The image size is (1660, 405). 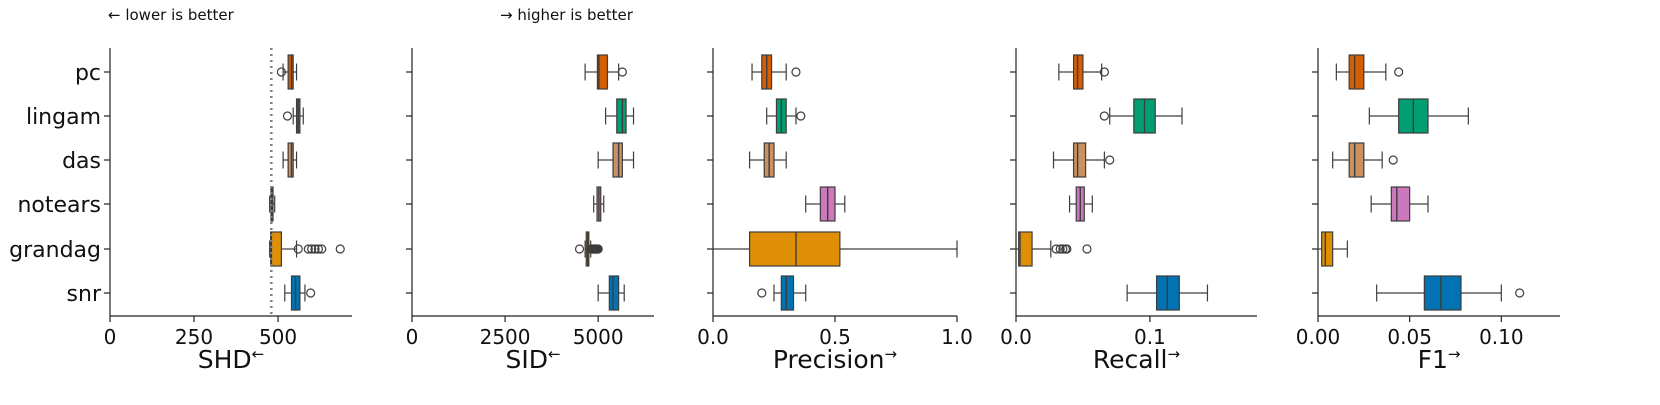 What do you see at coordinates (617, 160) in the screenshot?
I see `sid-das-box` at bounding box center [617, 160].